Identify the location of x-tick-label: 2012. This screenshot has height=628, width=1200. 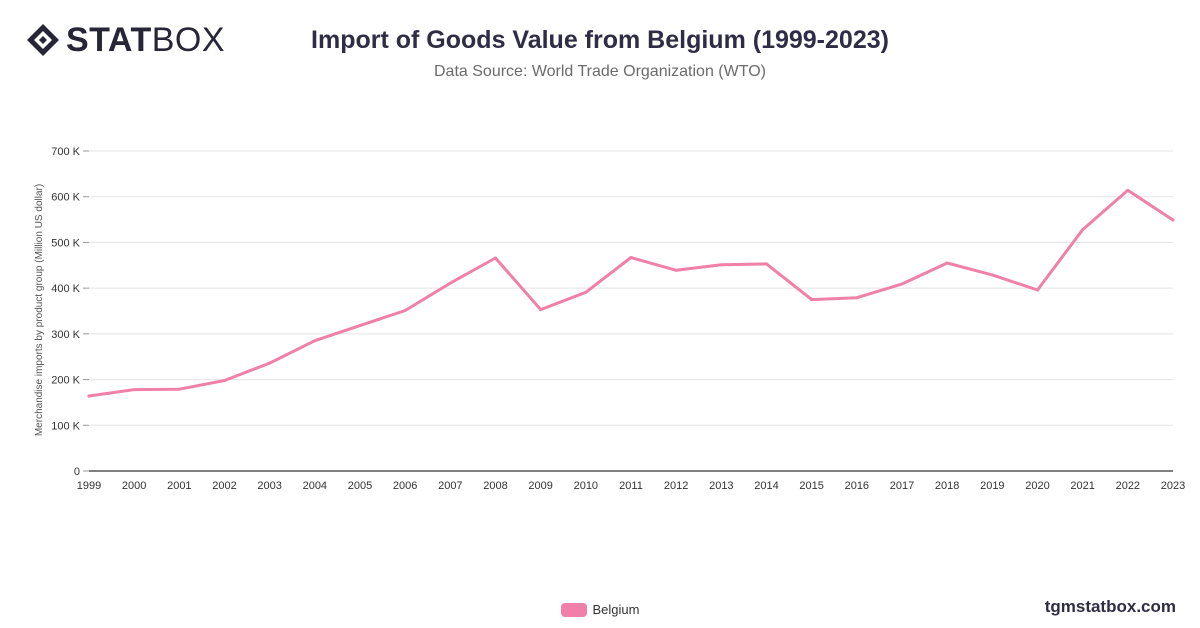
(676, 486).